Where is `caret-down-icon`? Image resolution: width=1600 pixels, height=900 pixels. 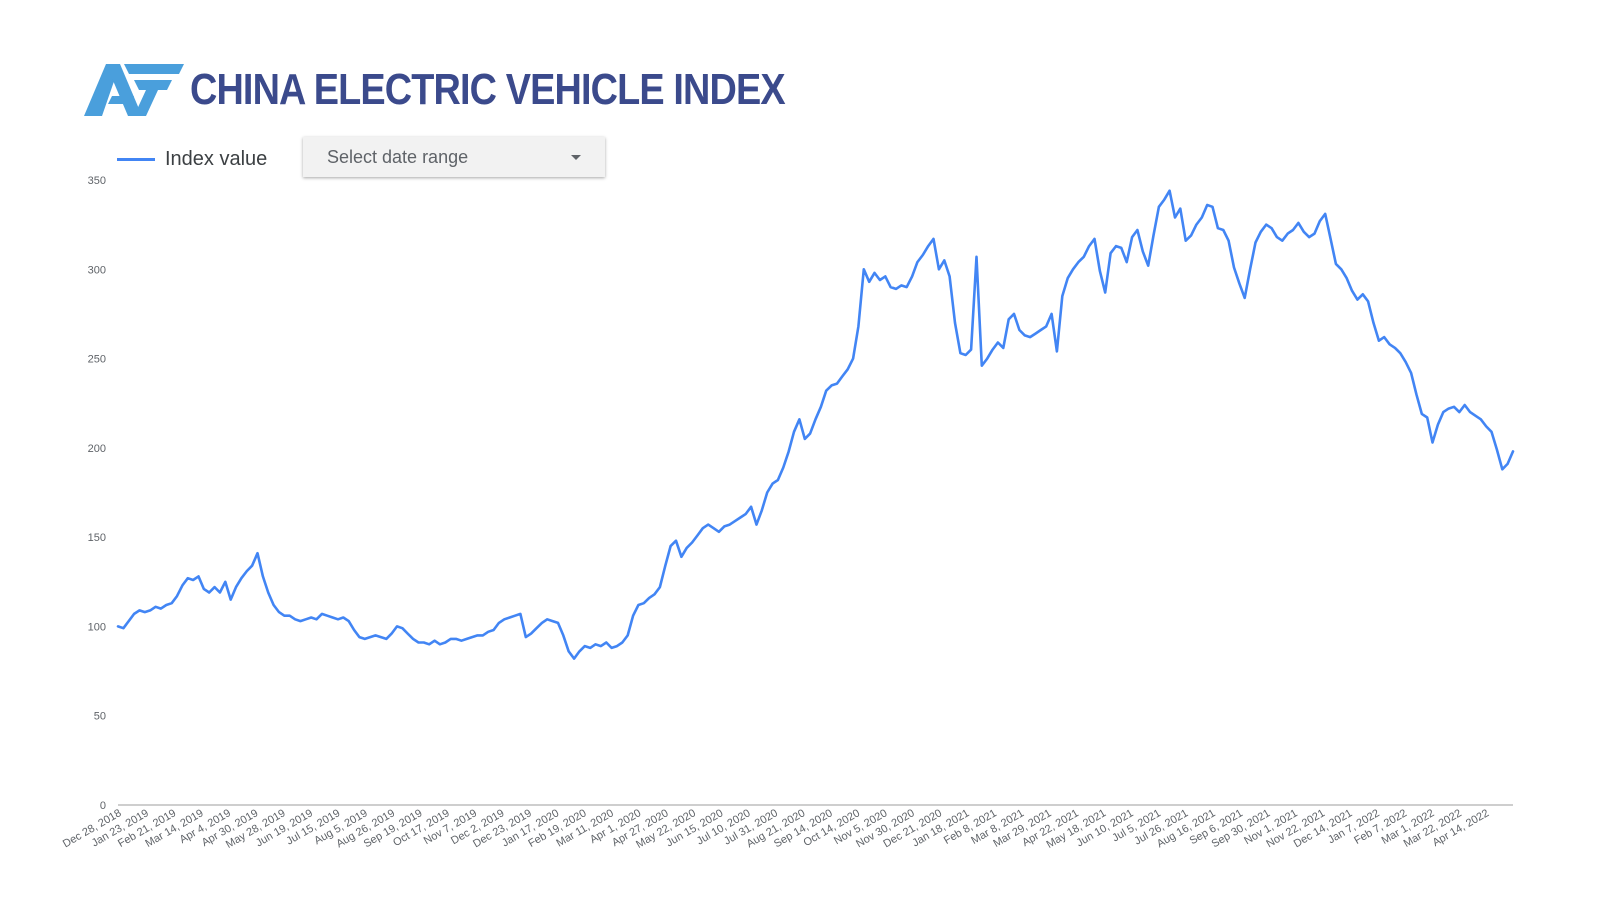
caret-down-icon is located at coordinates (576, 157).